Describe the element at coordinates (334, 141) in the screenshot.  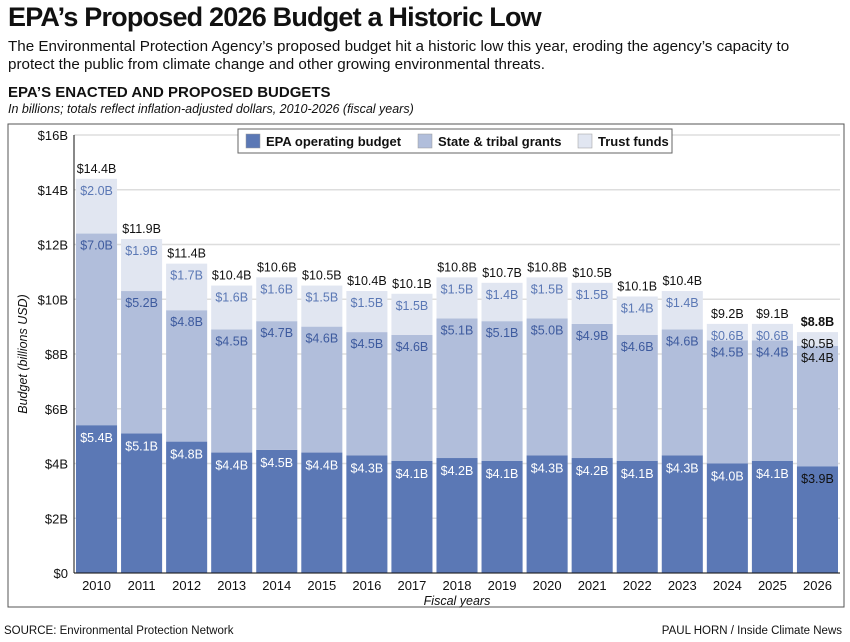
I see `legend-label: EPA operating budget` at that location.